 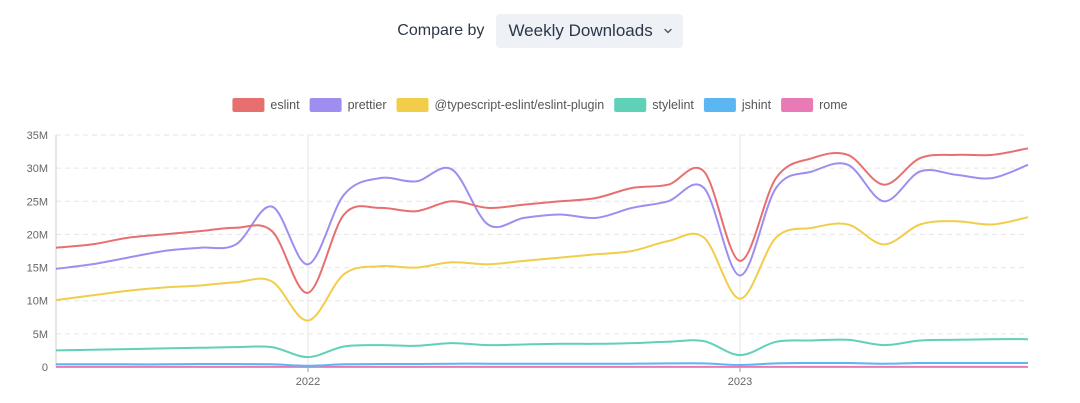 I want to click on compare-by-control: Compare by Weekly Downloads, so click(x=540, y=31).